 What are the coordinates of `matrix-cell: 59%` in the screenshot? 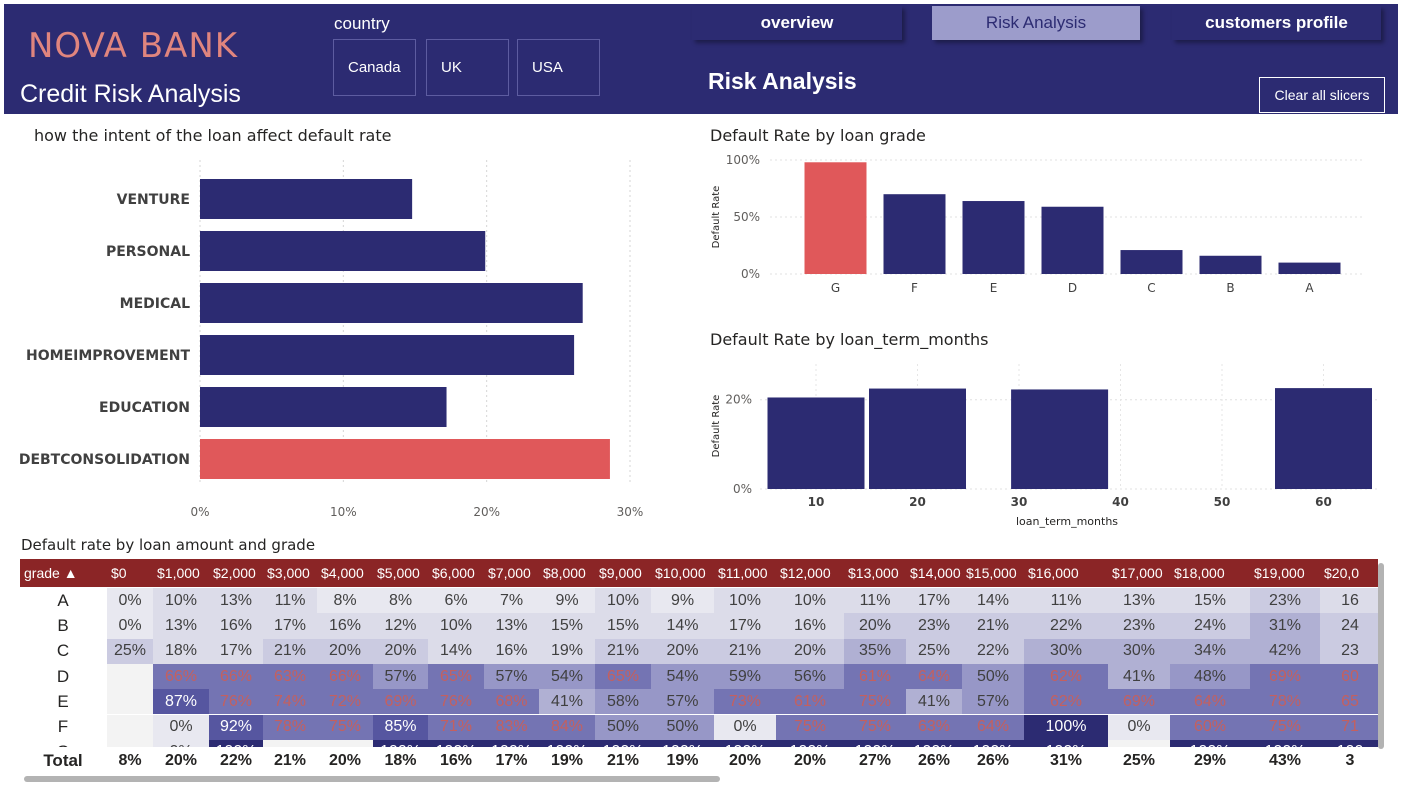 It's located at (745, 676).